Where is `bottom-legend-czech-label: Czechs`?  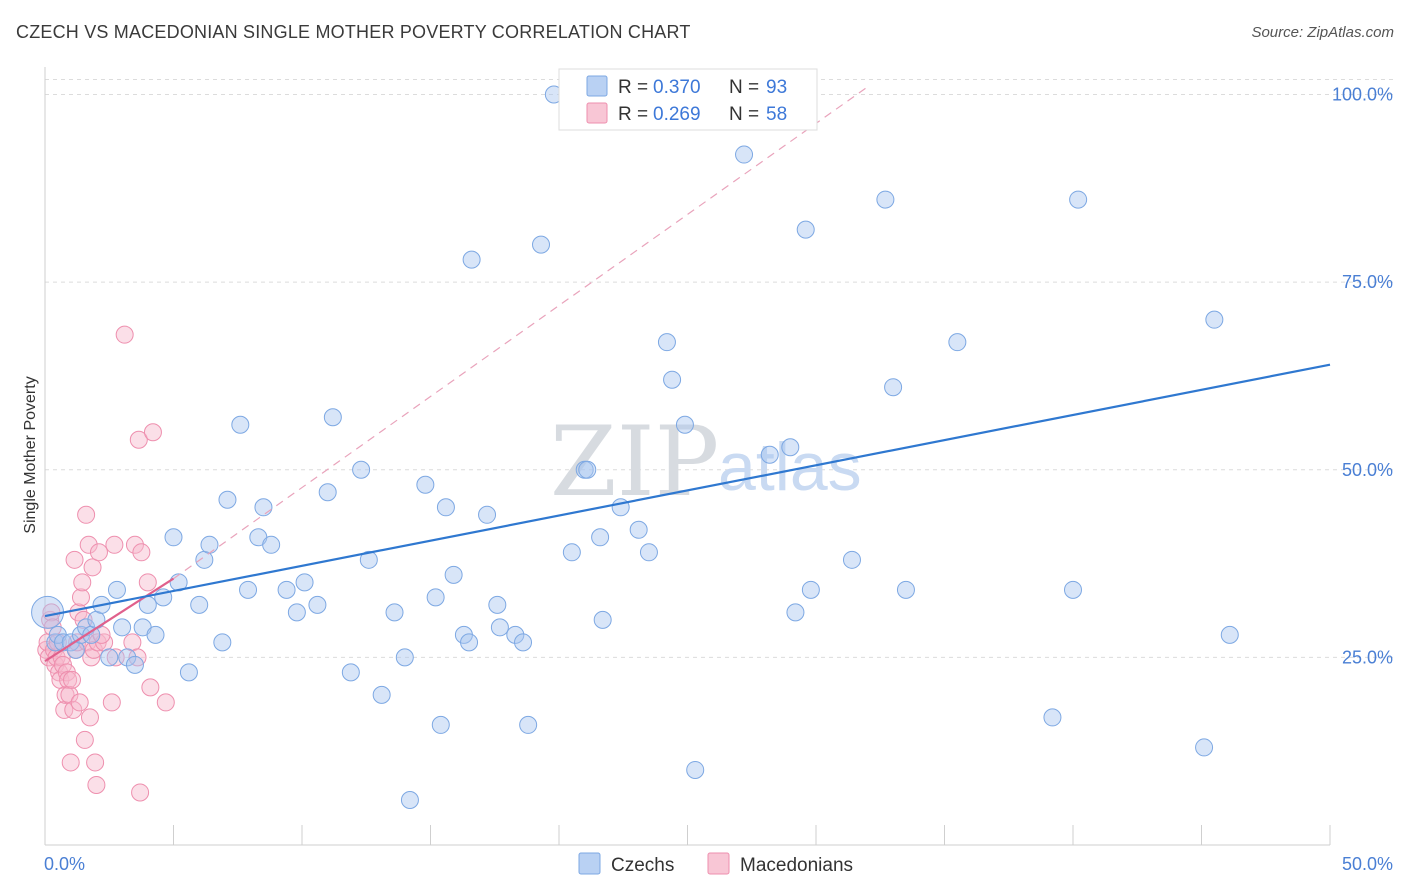
bottom-legend-czech-label: Czechs is located at coordinates (642, 865).